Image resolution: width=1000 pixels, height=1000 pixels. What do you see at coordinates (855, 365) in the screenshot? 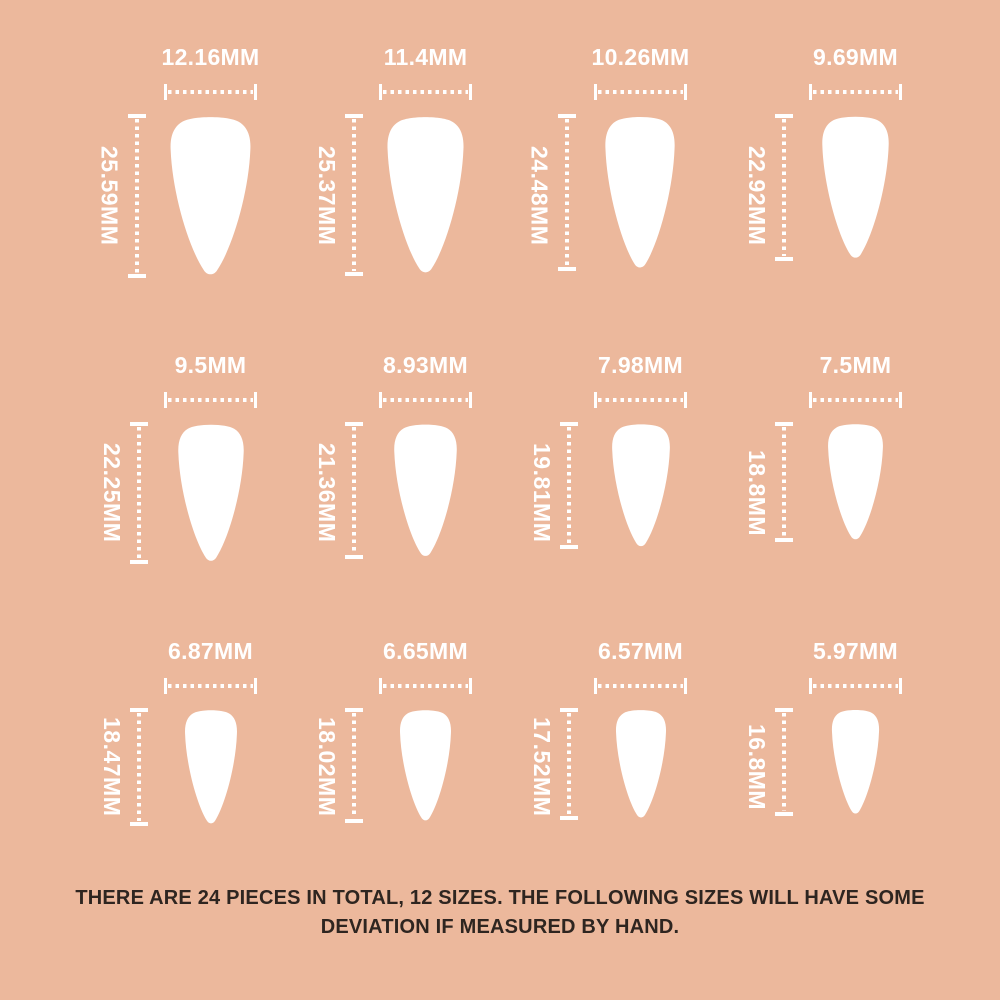
I see `width-label: 7.5MM` at bounding box center [855, 365].